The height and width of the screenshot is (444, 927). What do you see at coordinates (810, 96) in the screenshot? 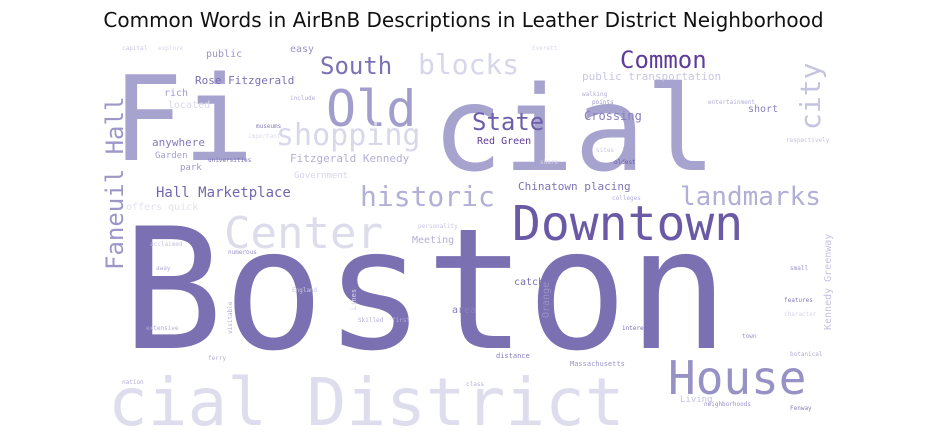
I see `word-8: city` at bounding box center [810, 96].